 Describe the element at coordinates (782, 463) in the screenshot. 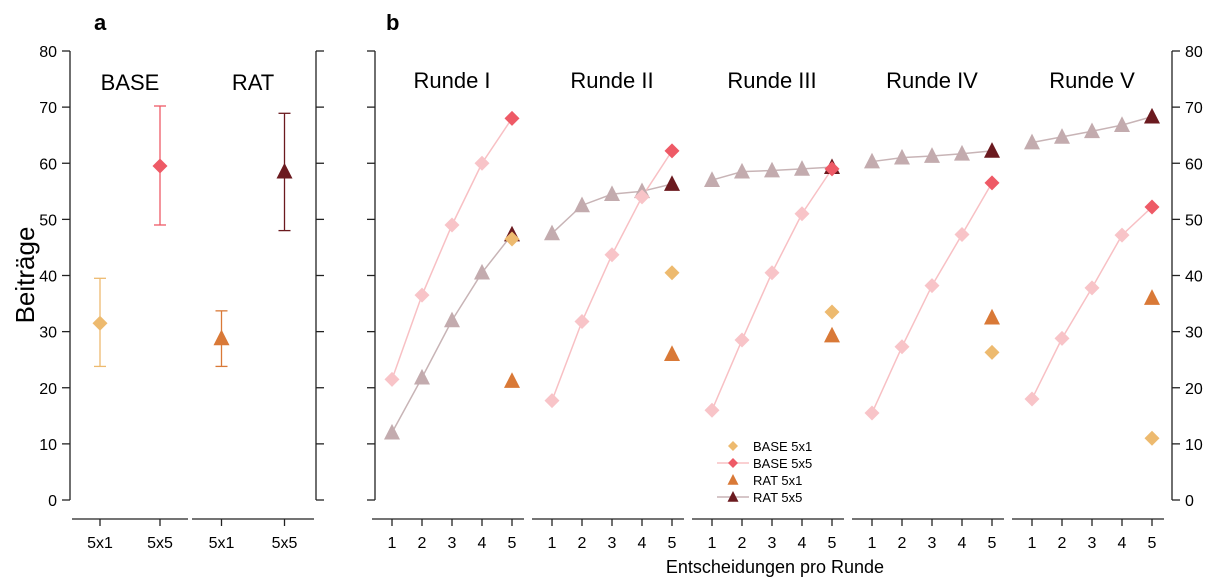

I see `legend-label: BASE 5x5` at that location.